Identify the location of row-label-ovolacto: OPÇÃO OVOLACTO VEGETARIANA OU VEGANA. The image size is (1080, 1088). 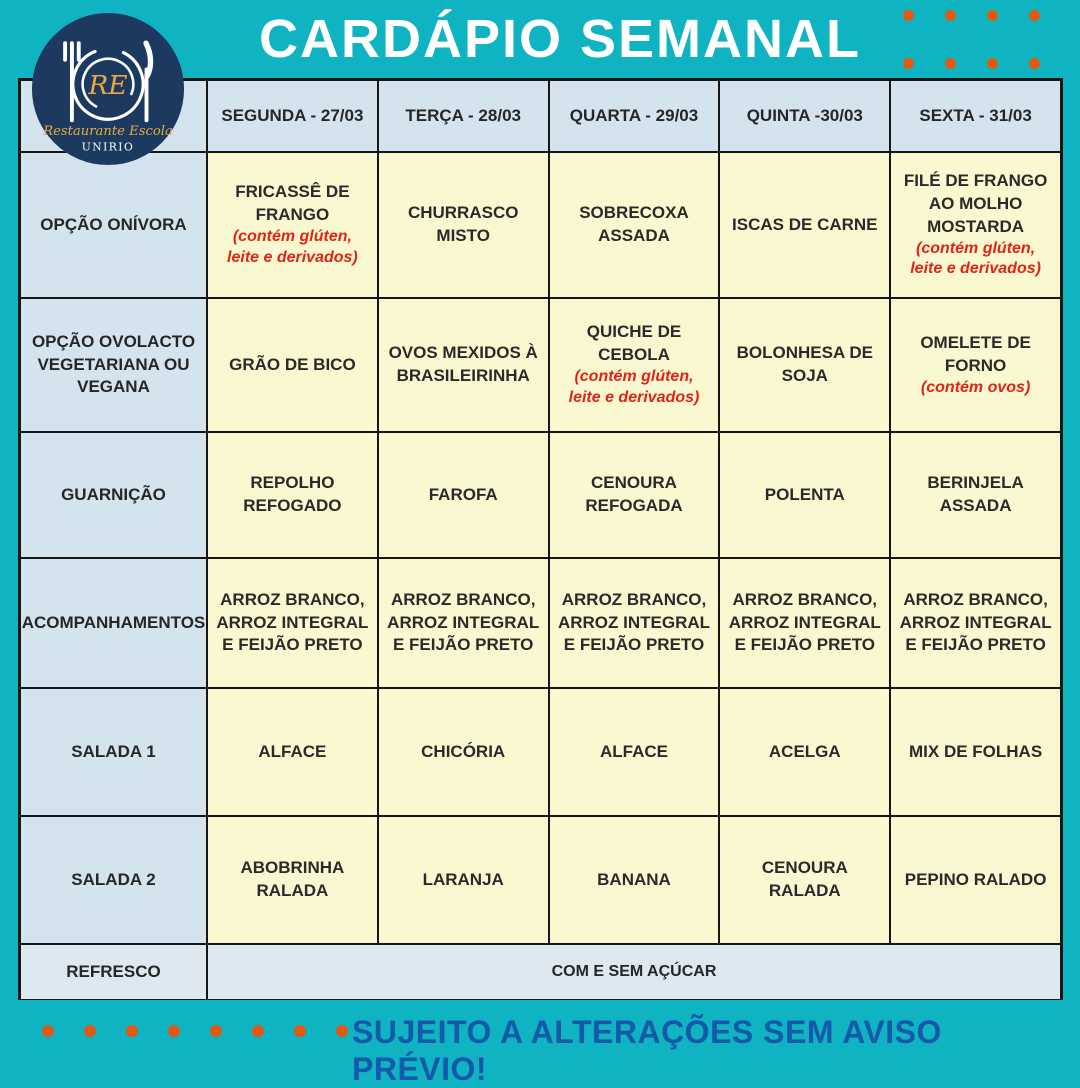
(113, 365).